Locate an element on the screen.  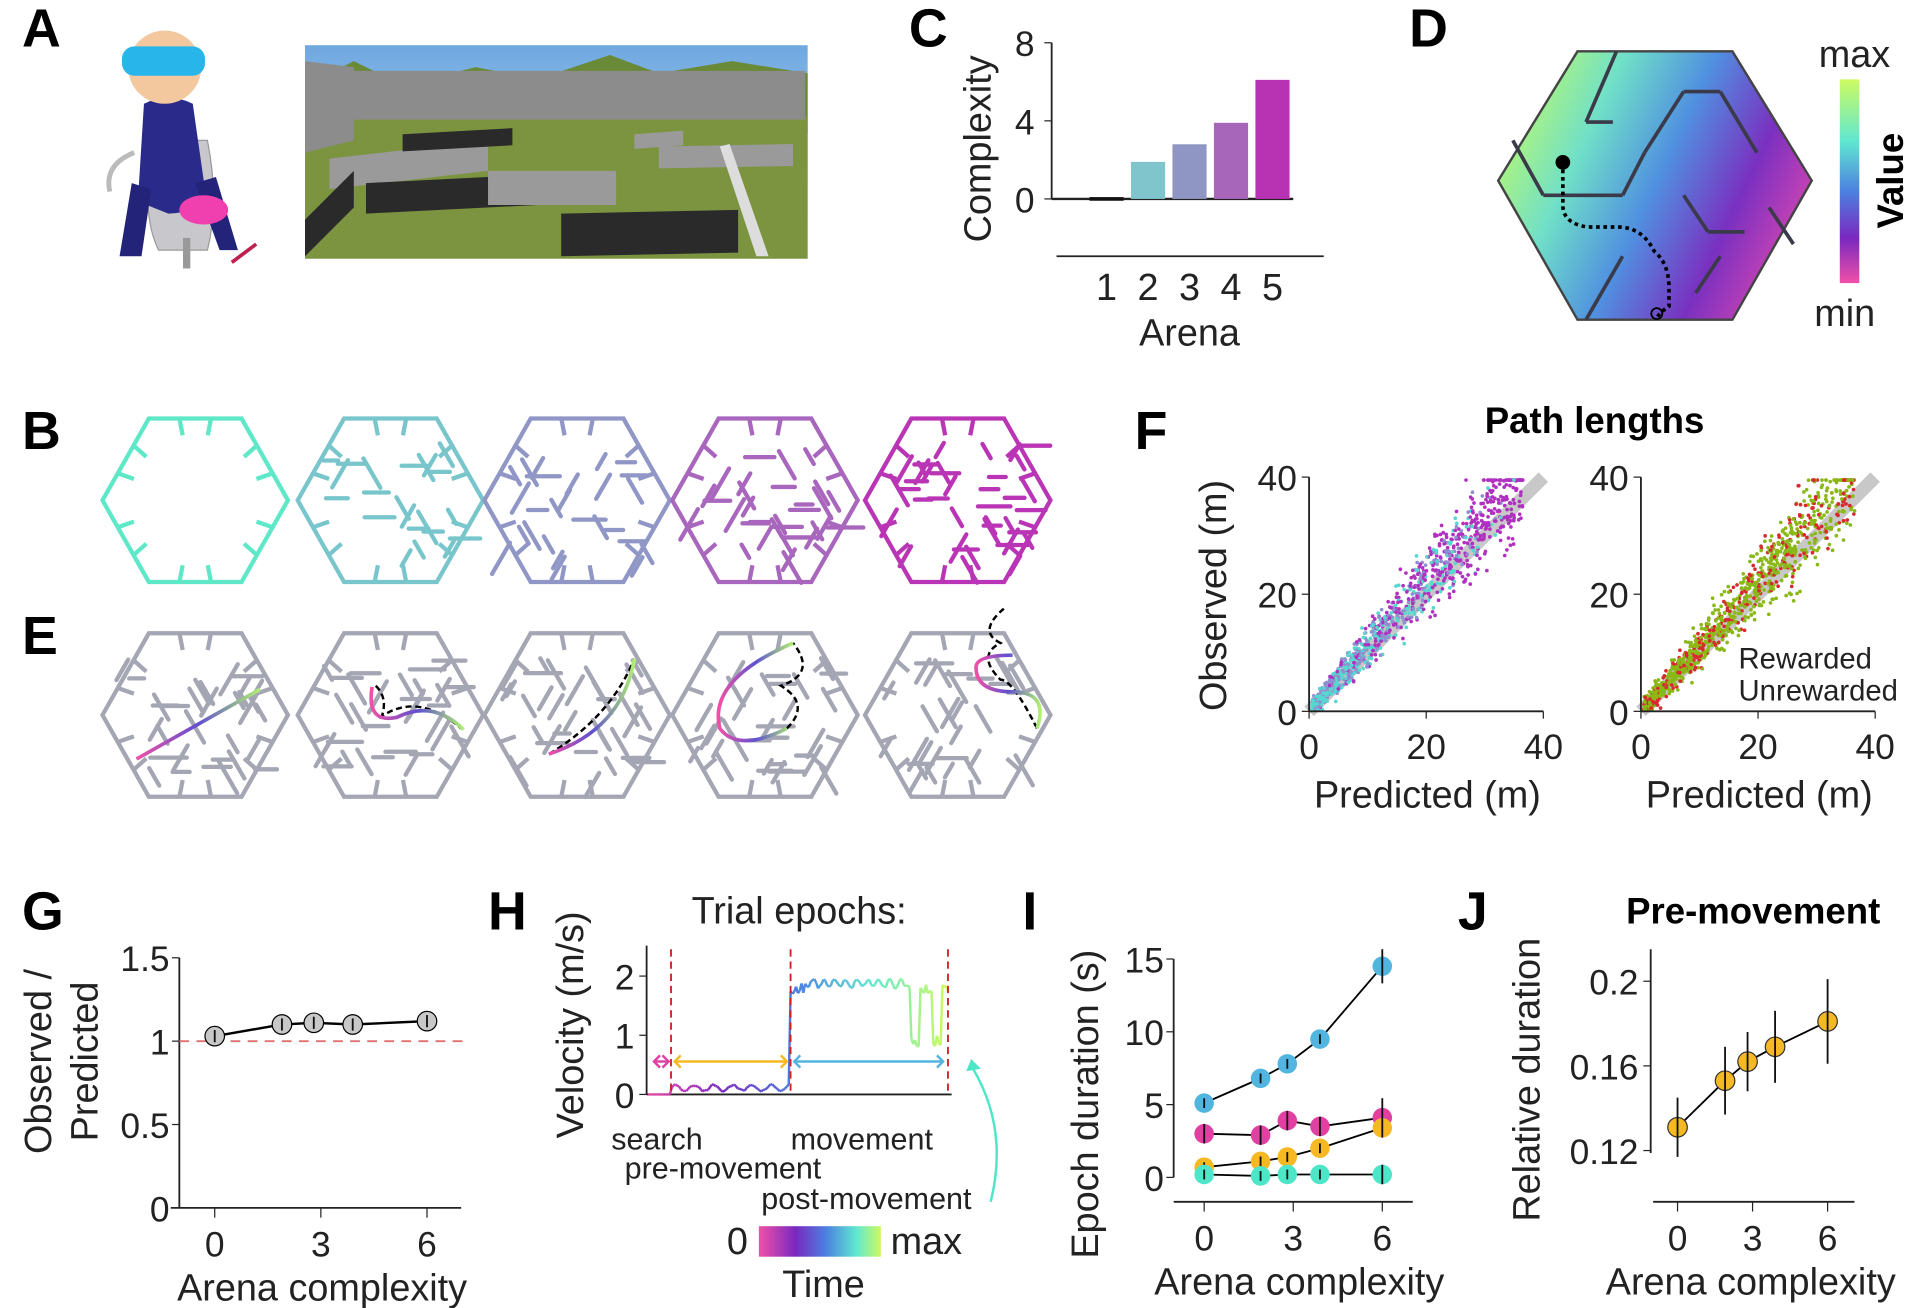
epoch-label-movement: movement is located at coordinates (862, 1139).